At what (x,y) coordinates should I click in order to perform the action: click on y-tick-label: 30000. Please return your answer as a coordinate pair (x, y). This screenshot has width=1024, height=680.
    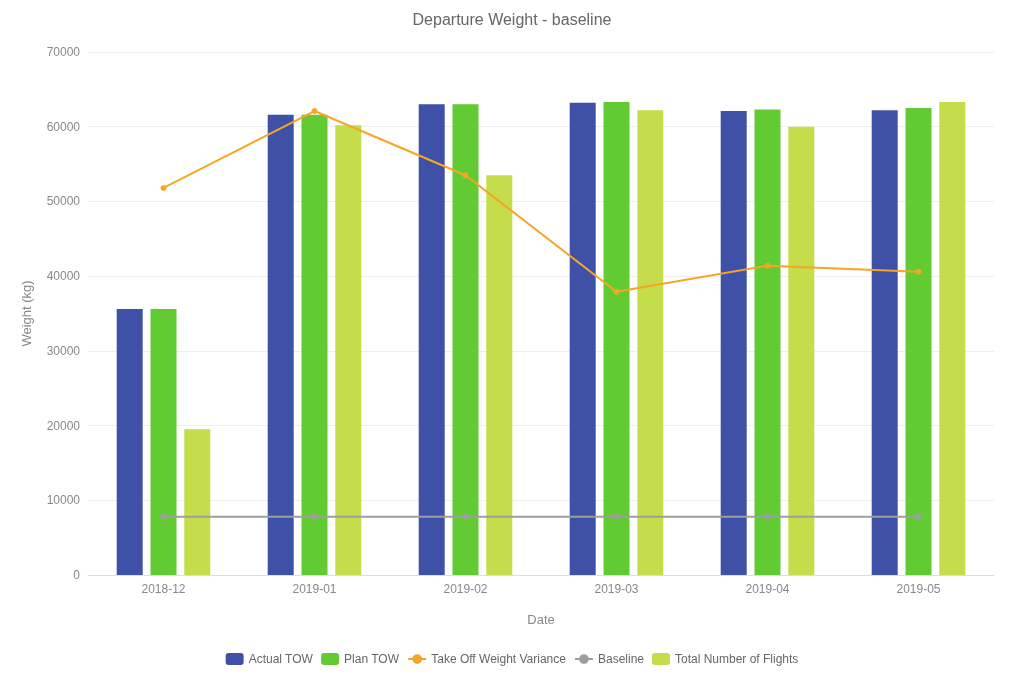
    Looking at the image, I should click on (63, 350).